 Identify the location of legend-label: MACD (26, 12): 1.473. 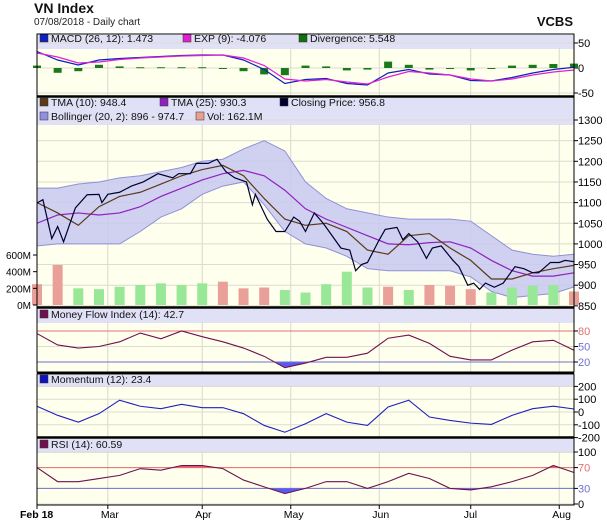
(102, 39).